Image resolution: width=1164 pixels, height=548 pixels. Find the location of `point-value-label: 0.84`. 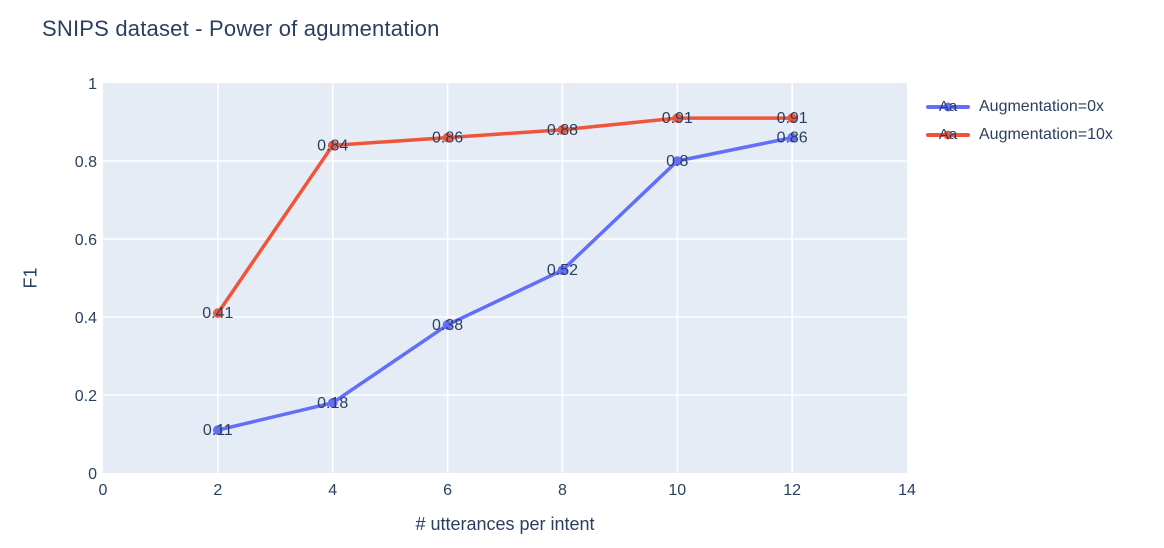

point-value-label: 0.84 is located at coordinates (332, 145).